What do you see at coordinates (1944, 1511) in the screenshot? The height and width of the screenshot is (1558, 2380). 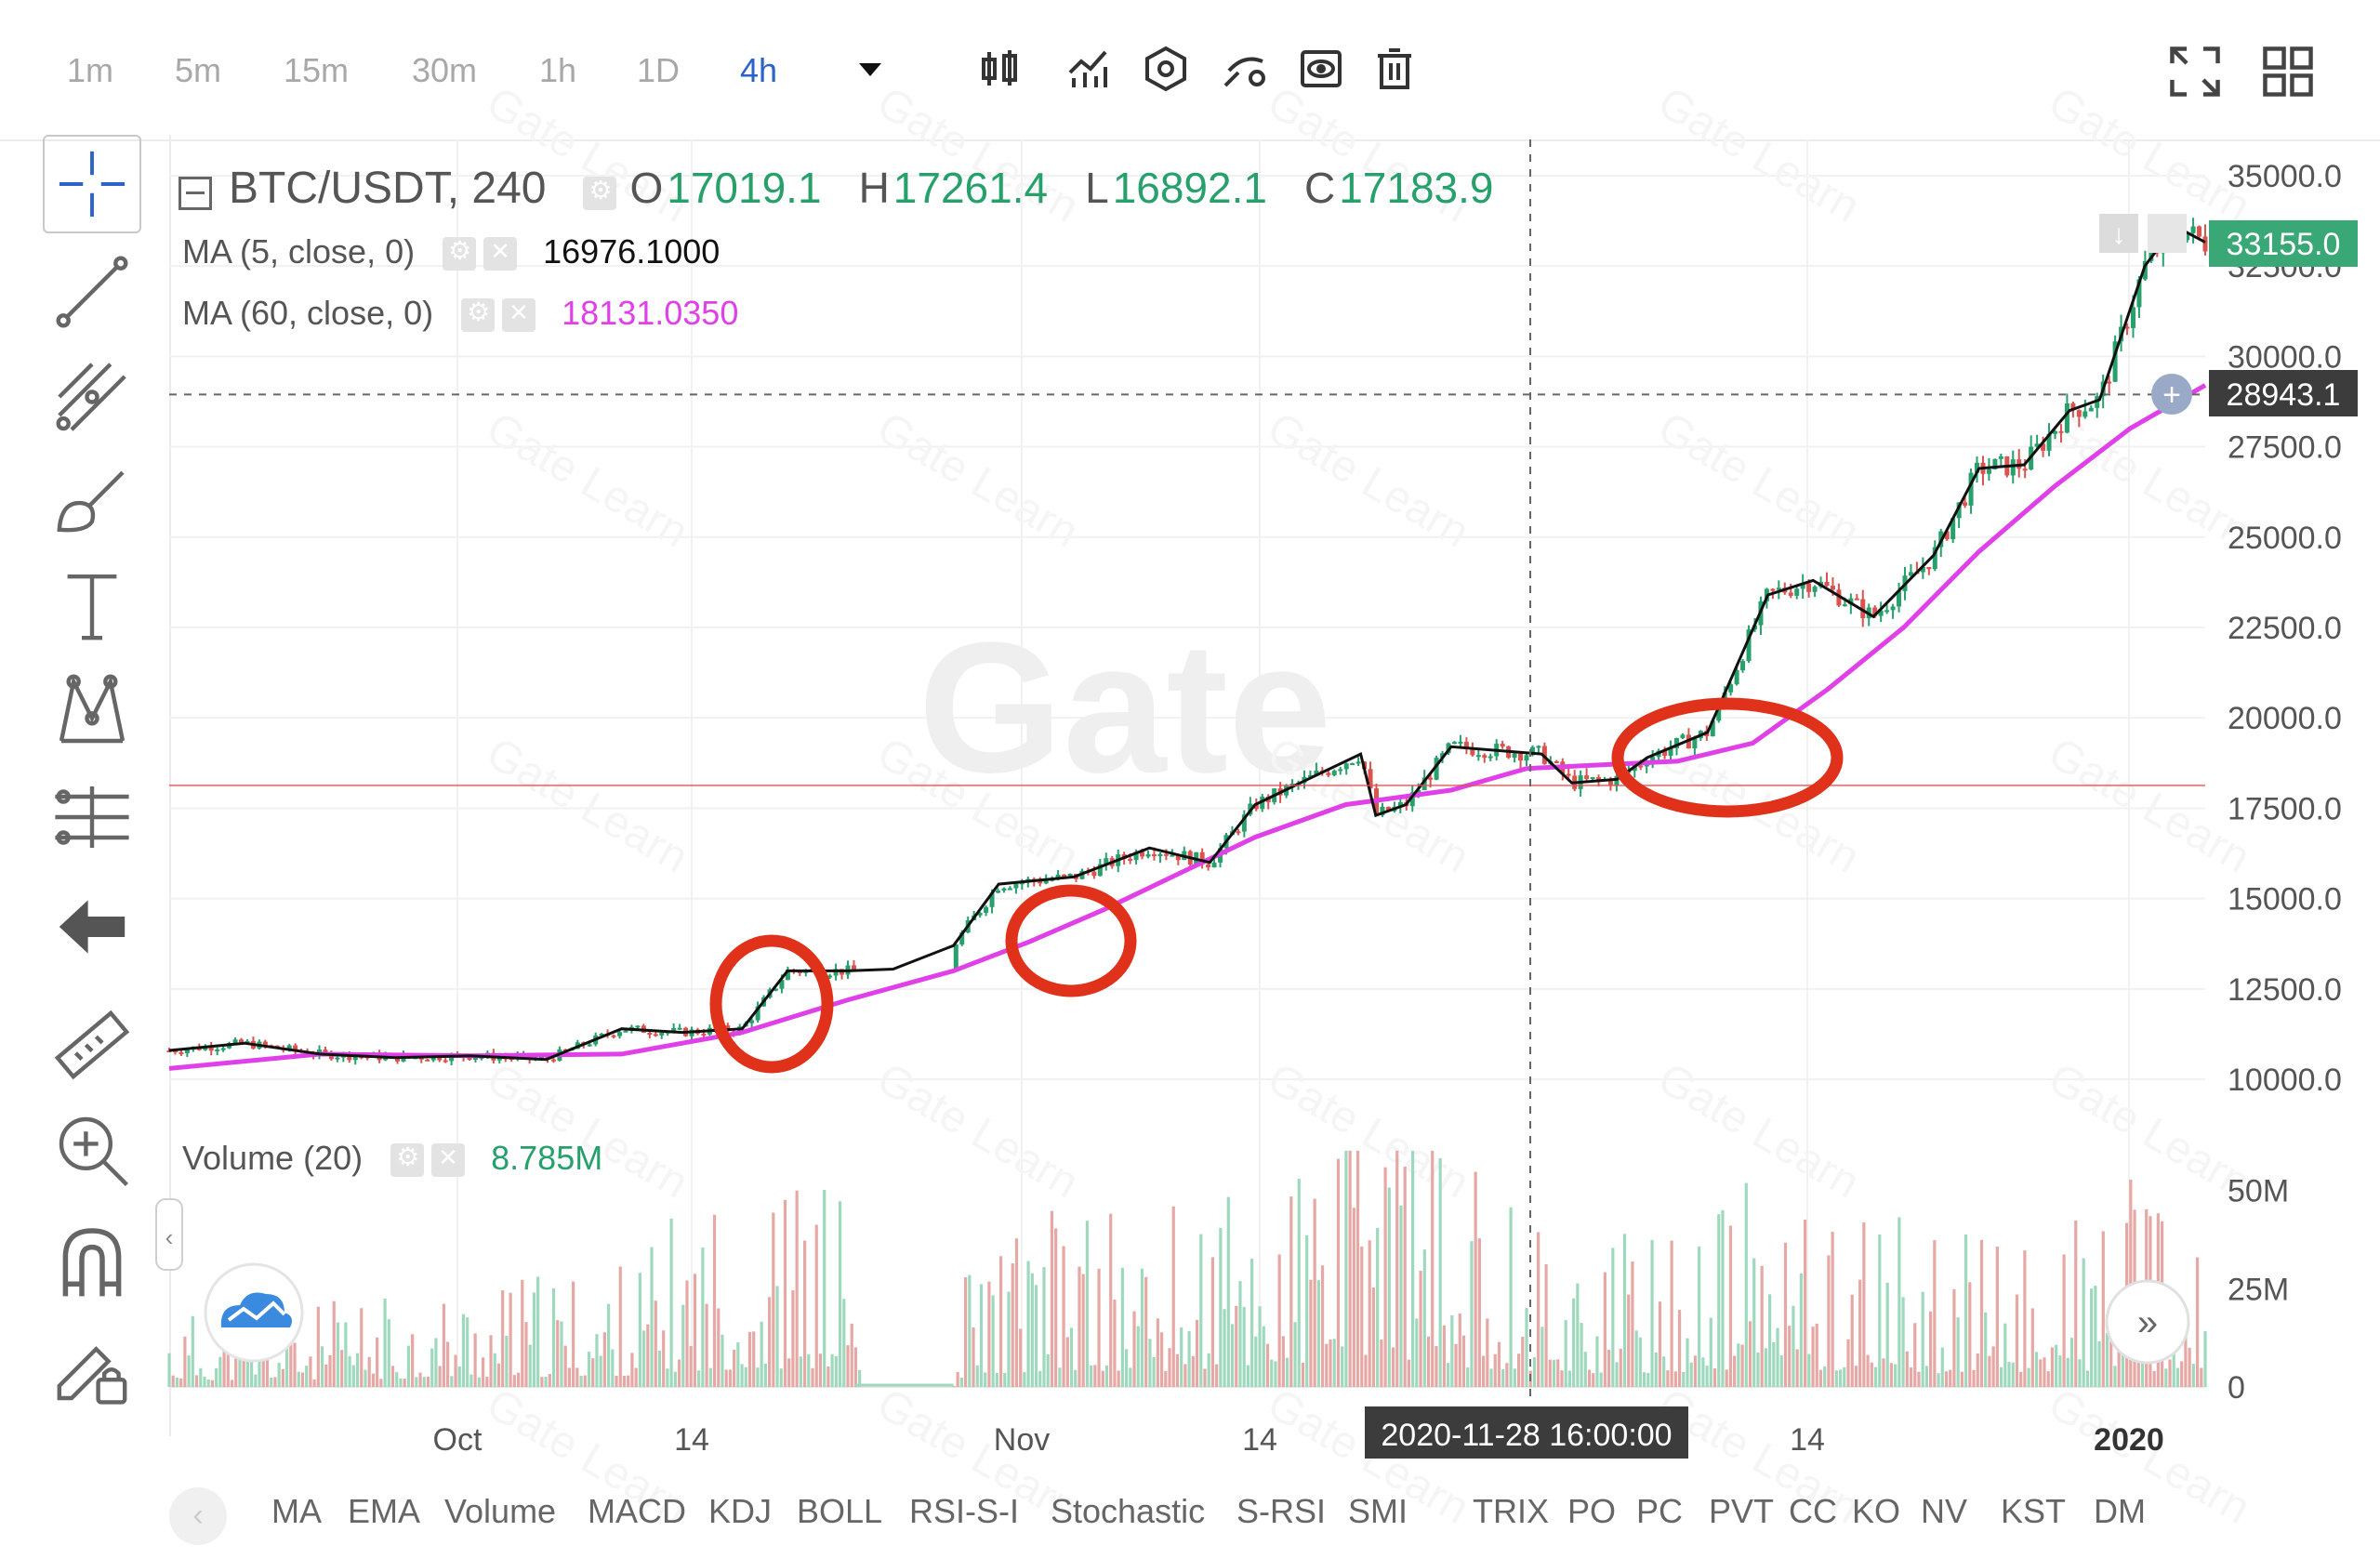 I see `indicator-nv: NV` at bounding box center [1944, 1511].